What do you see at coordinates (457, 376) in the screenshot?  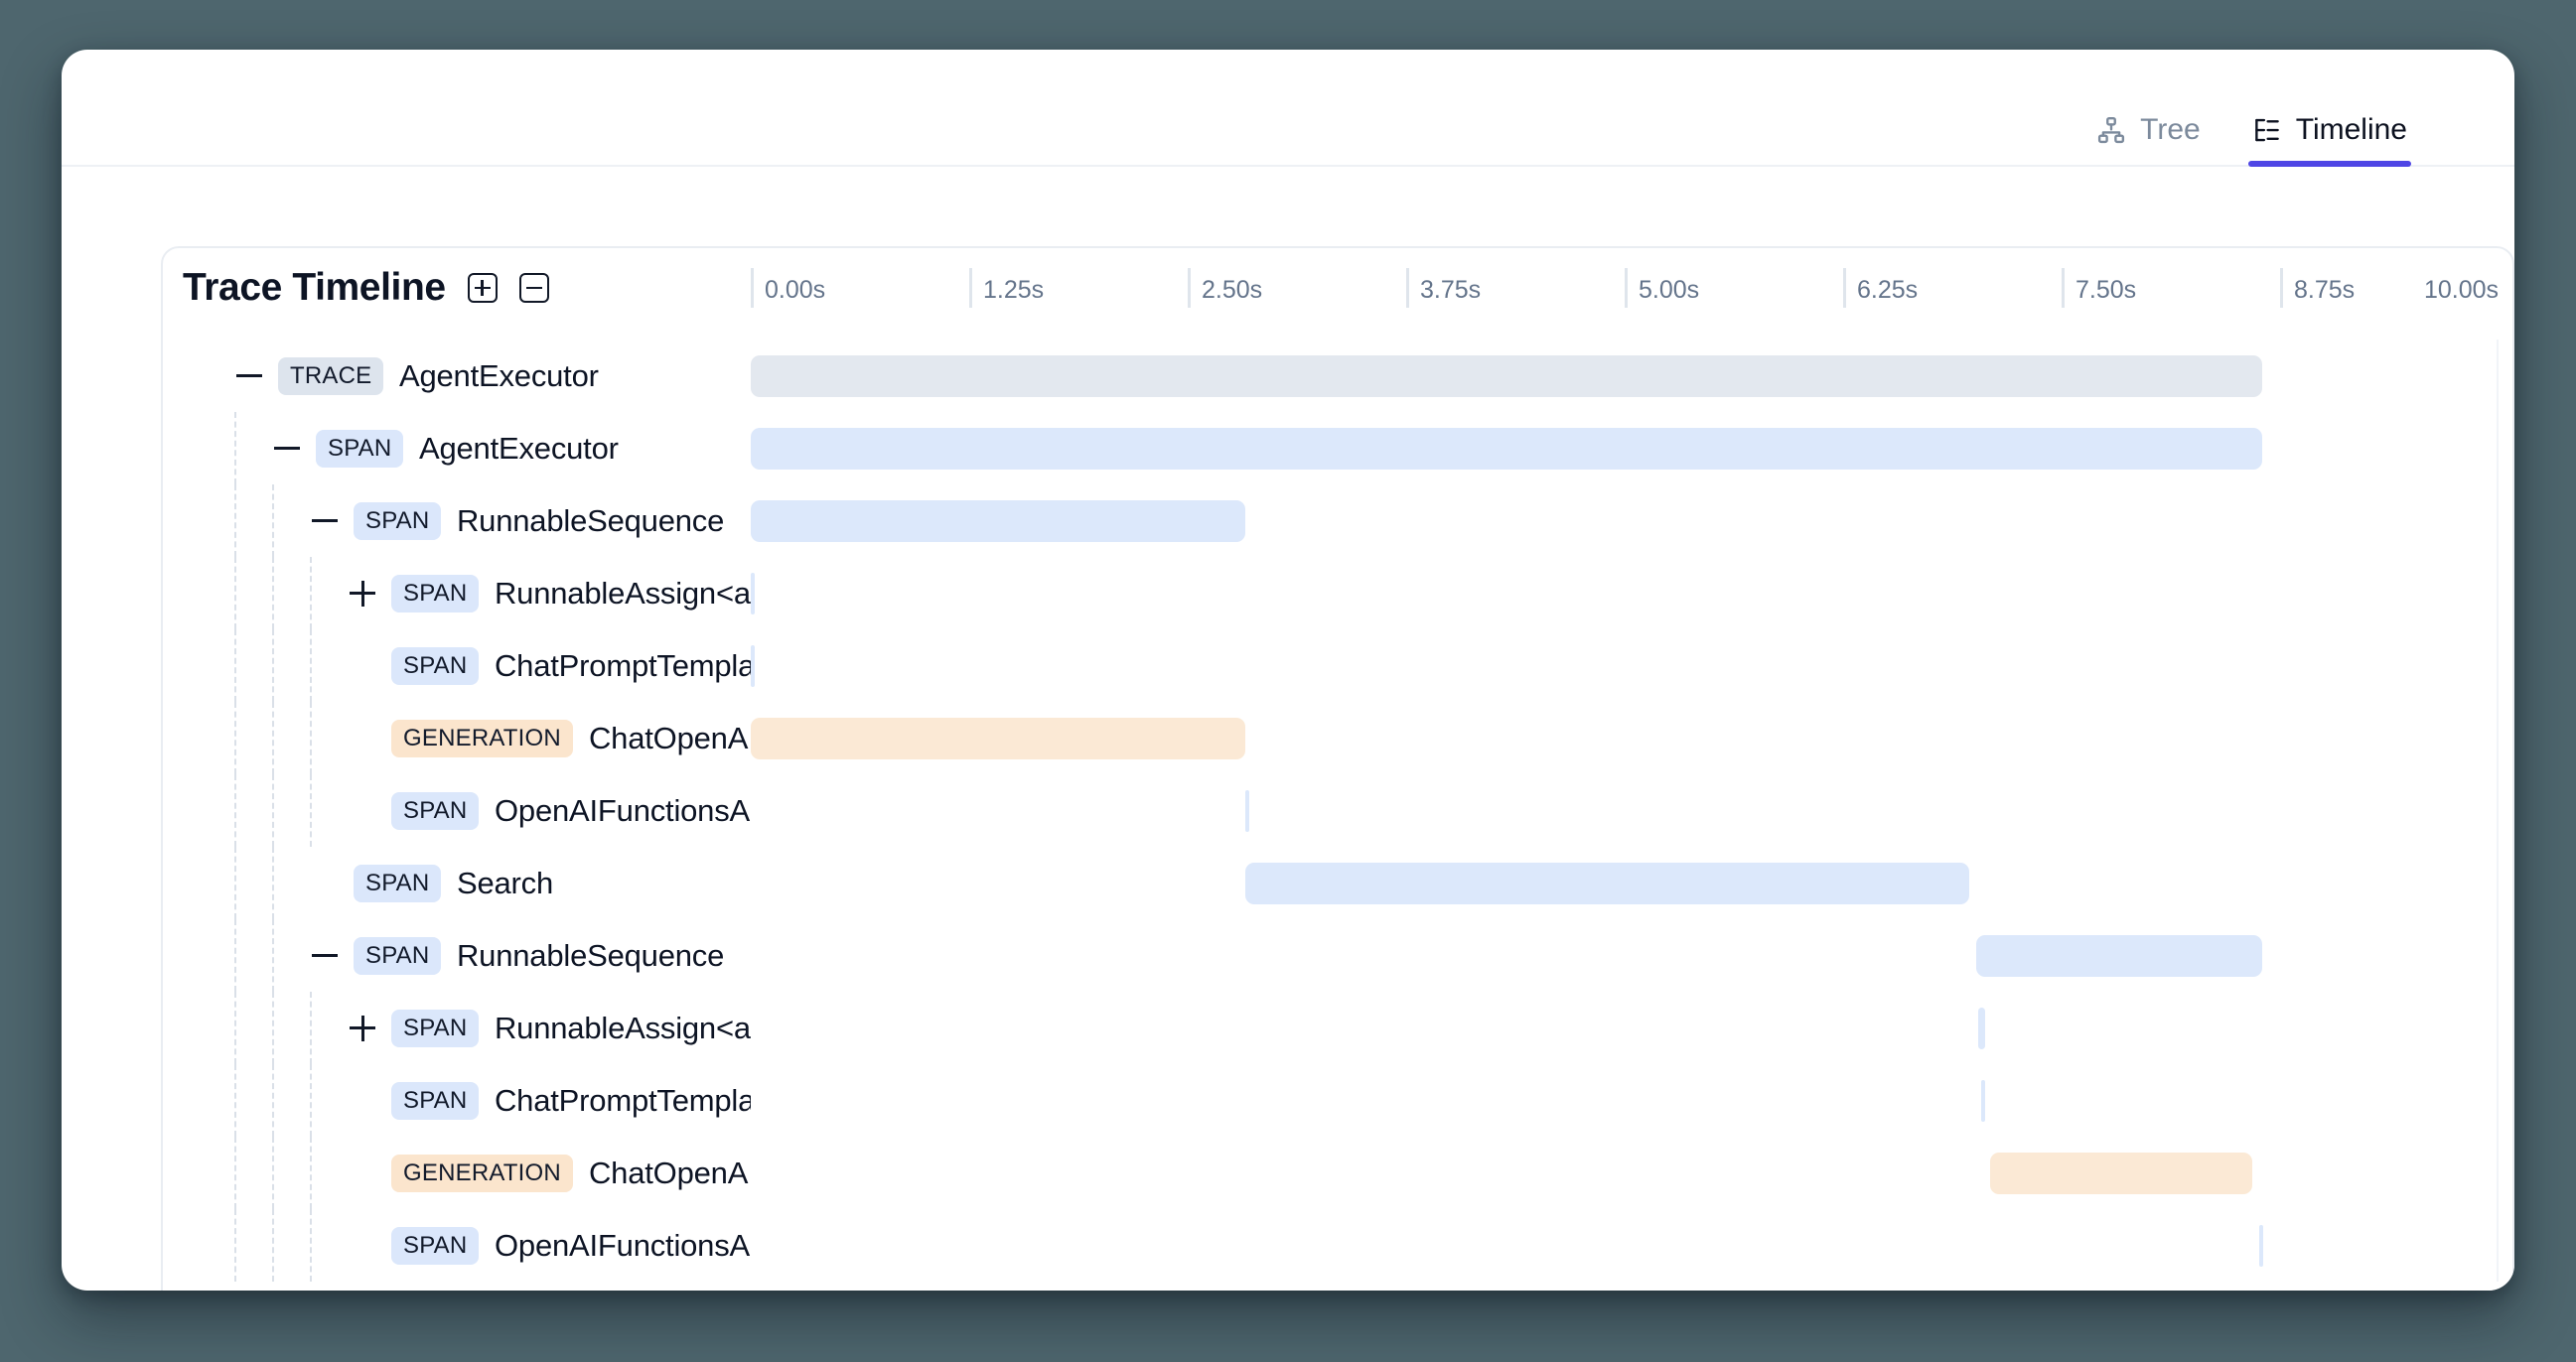 I see `row-label: TRACE AgentExecutor` at bounding box center [457, 376].